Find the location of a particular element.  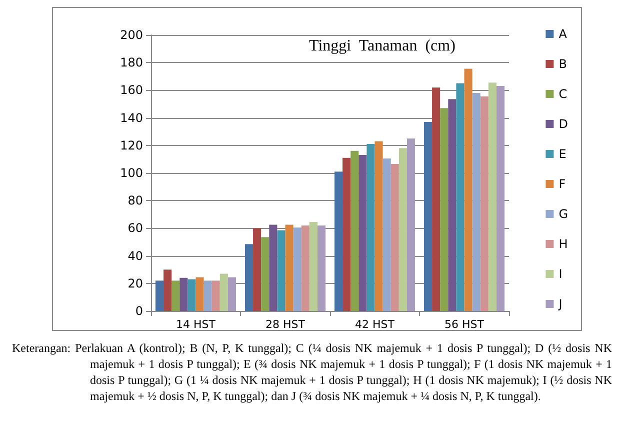

legend-label: E is located at coordinates (562, 154).